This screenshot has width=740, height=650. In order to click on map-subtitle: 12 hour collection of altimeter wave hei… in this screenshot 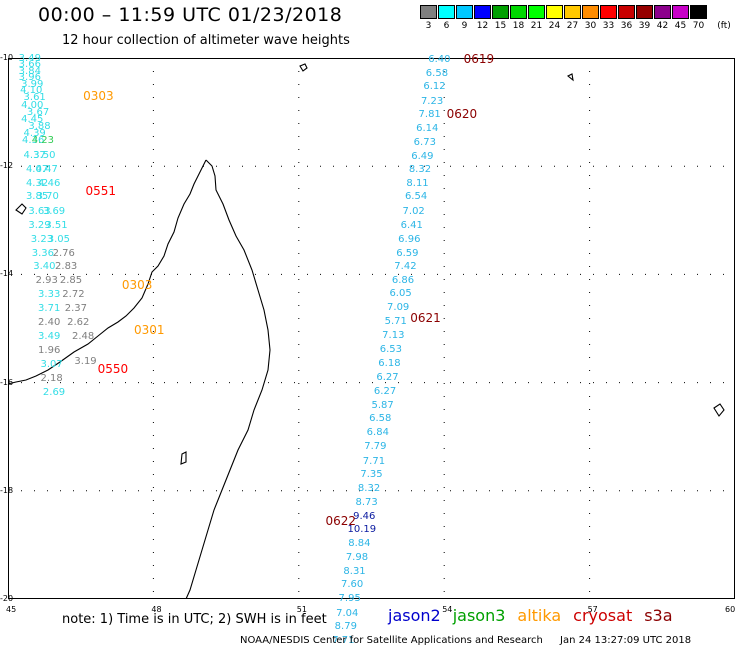, I will do `click(206, 40)`.